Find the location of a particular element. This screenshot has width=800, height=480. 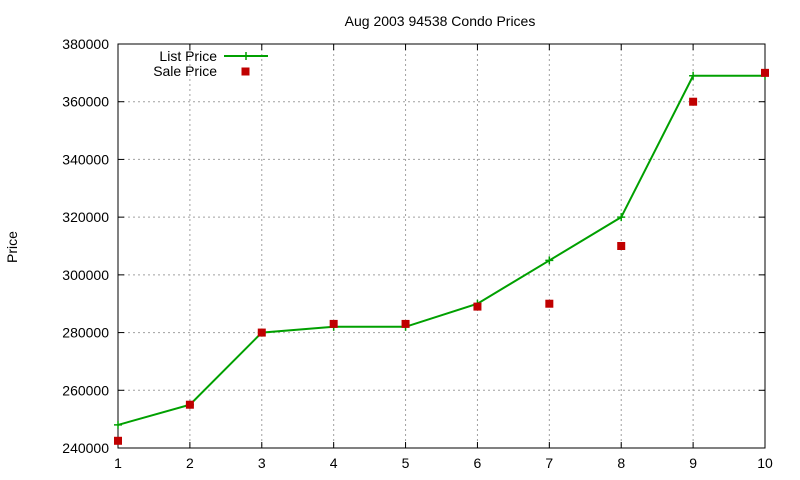

x-tick-label: 9 is located at coordinates (693, 463).